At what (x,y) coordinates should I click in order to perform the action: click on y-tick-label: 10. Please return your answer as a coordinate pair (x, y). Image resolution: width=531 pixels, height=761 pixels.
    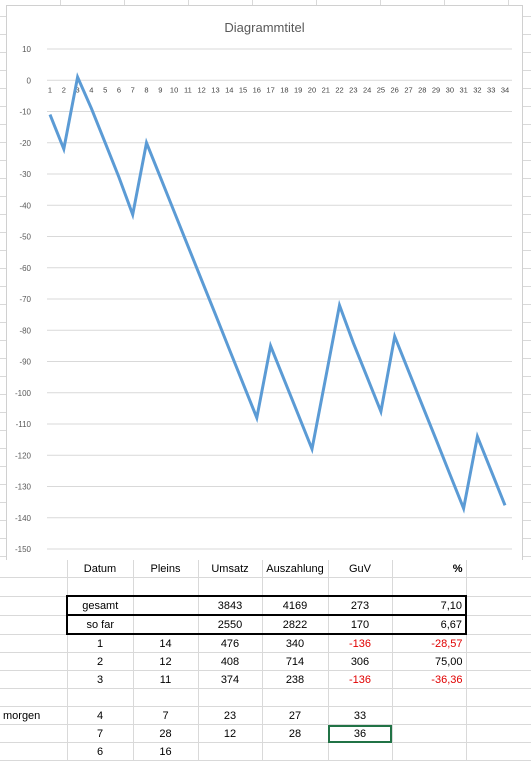
    Looking at the image, I should click on (26, 49).